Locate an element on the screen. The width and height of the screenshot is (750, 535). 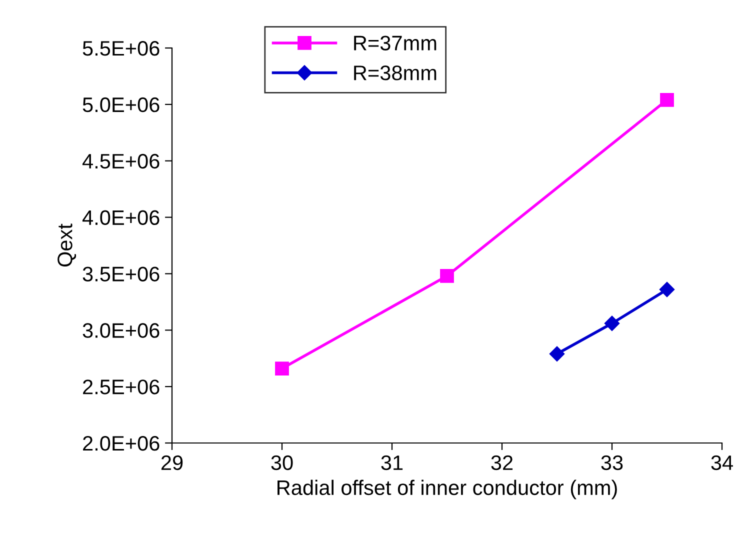
y-axis-title: Qext is located at coordinates (67, 245).